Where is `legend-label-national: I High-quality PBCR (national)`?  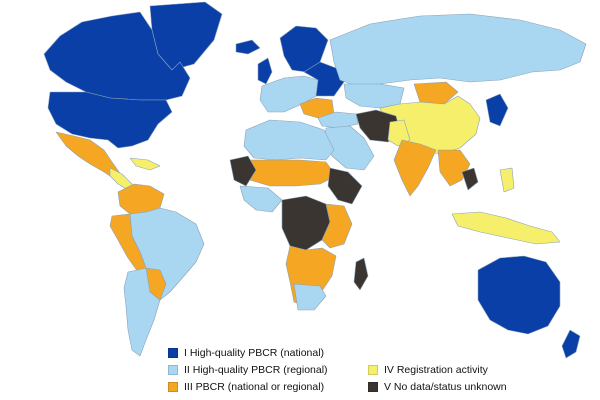 legend-label-national: I High-quality PBCR (national) is located at coordinates (254, 353).